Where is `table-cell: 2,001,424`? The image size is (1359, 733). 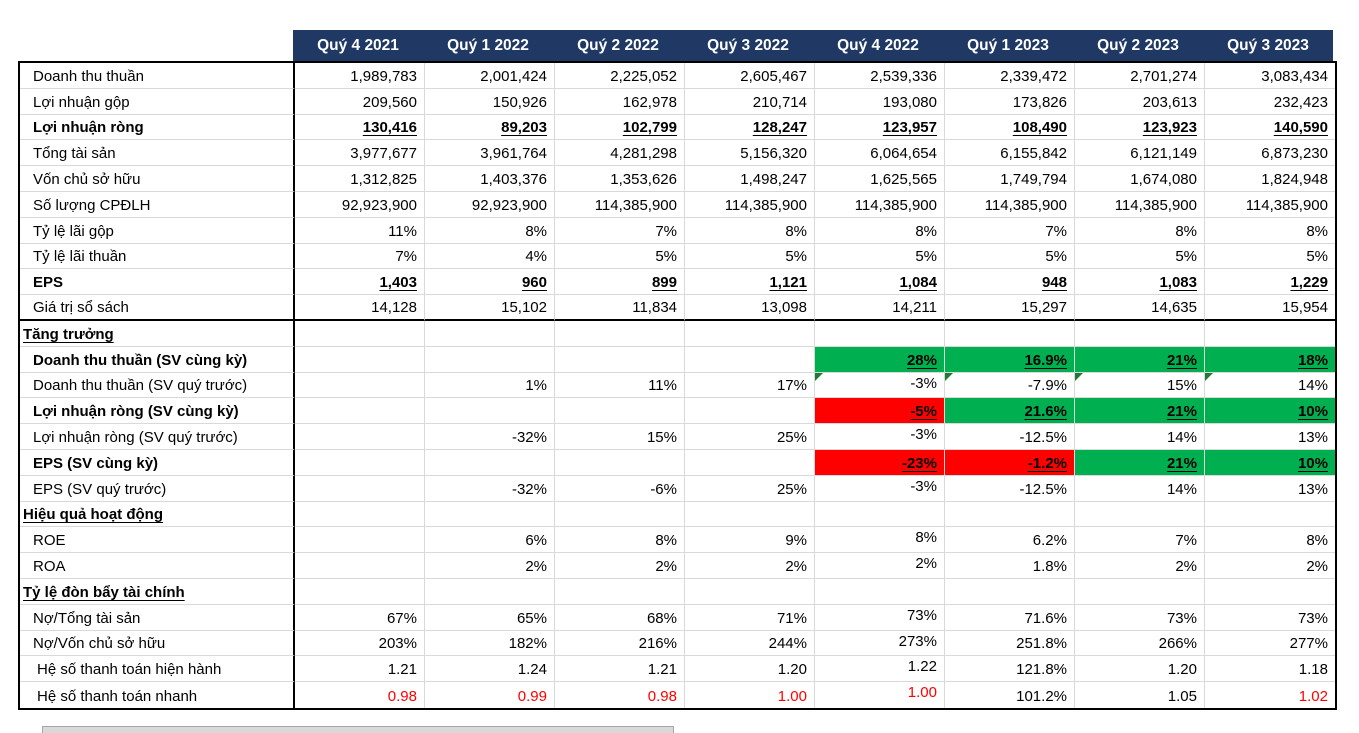
table-cell: 2,001,424 is located at coordinates (490, 76).